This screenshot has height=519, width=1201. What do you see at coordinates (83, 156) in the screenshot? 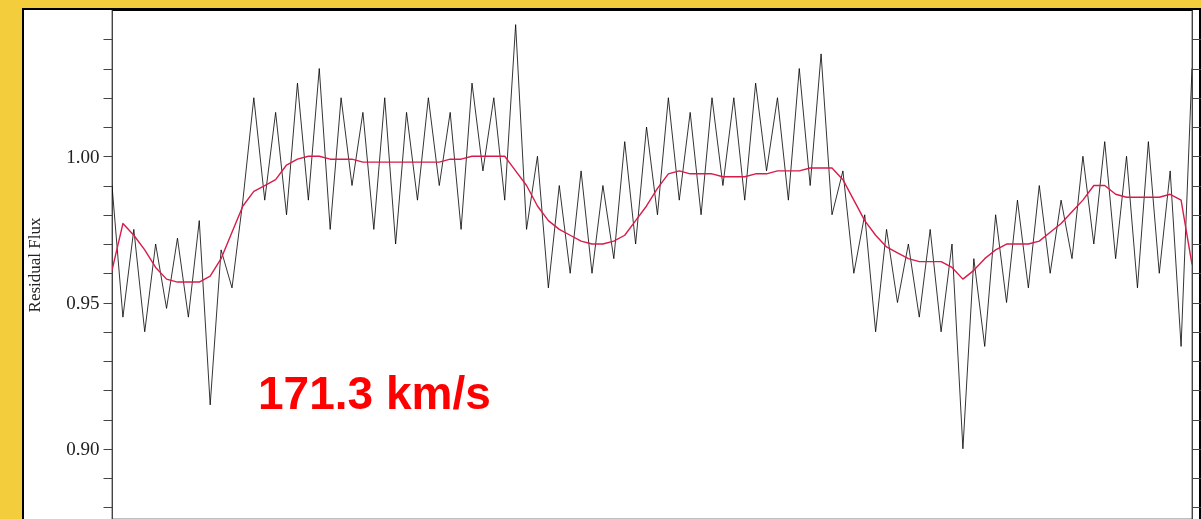
I see `y-tick-label: 1.00` at bounding box center [83, 156].